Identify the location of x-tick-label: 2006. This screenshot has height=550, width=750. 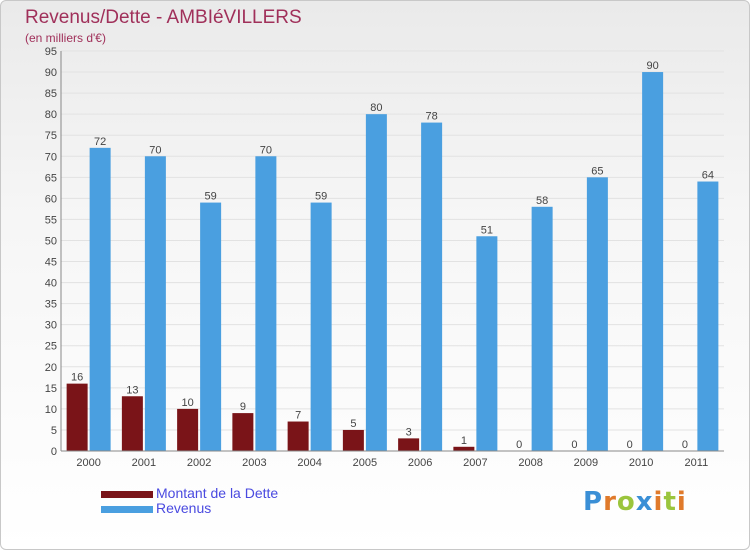
(420, 463).